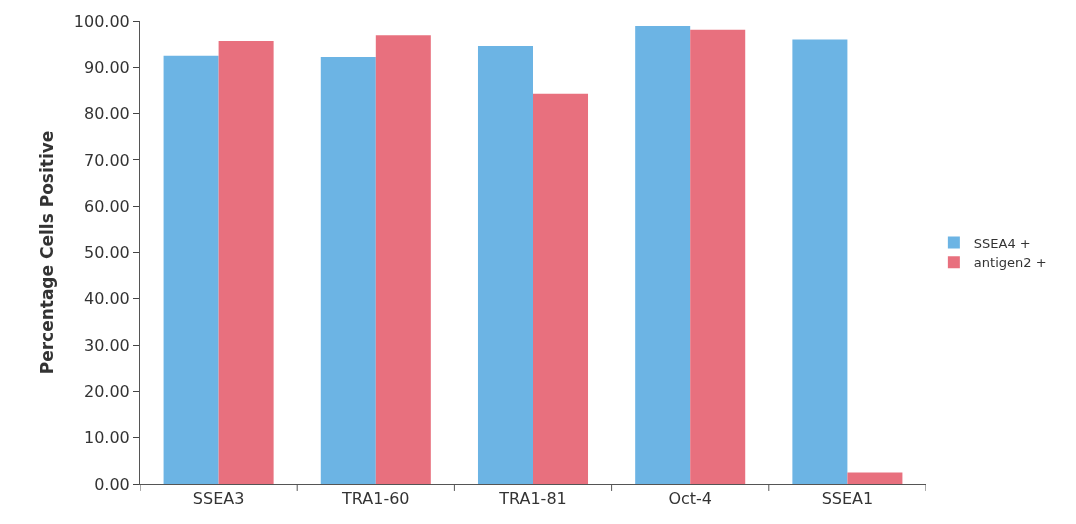 This screenshot has width=1076, height=524. I want to click on y-tick-label: 60.00, so click(106, 206).